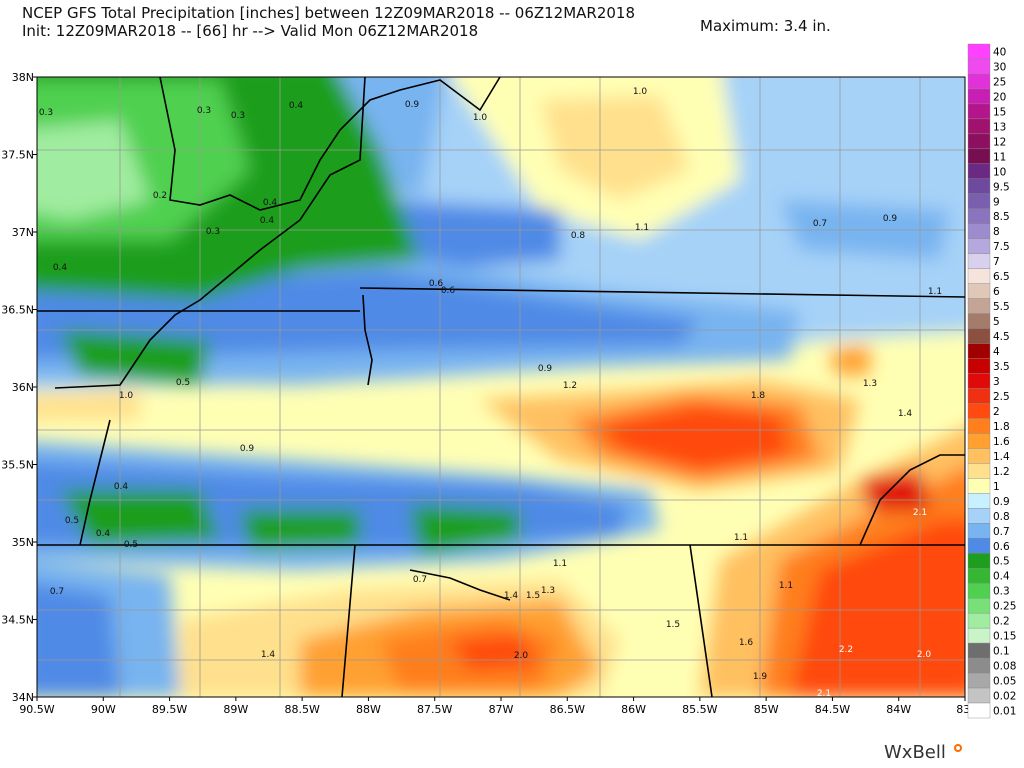  I want to click on lat-label: 36.5N, so click(17, 310).